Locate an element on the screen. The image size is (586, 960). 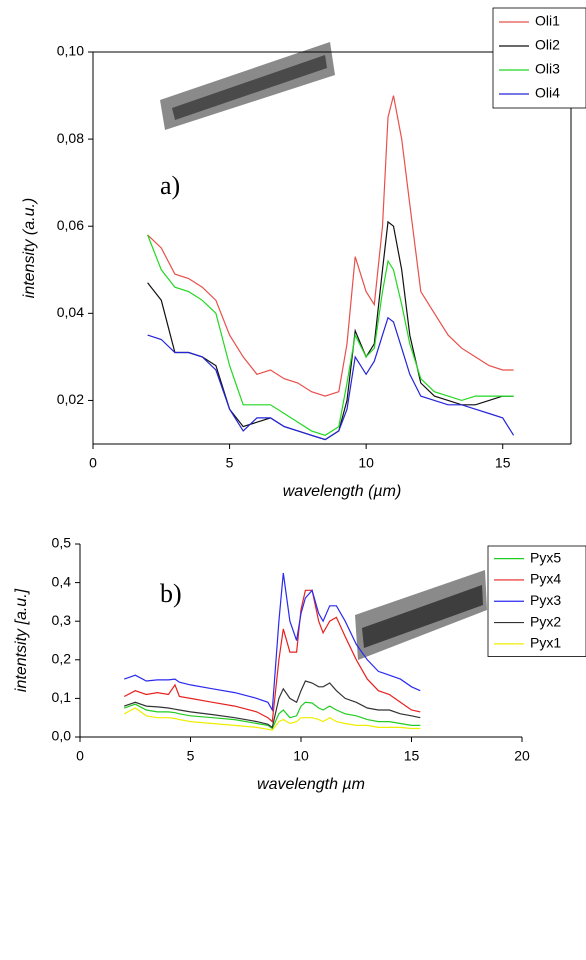
y-tick-label: 0,02 is located at coordinates (70, 399).